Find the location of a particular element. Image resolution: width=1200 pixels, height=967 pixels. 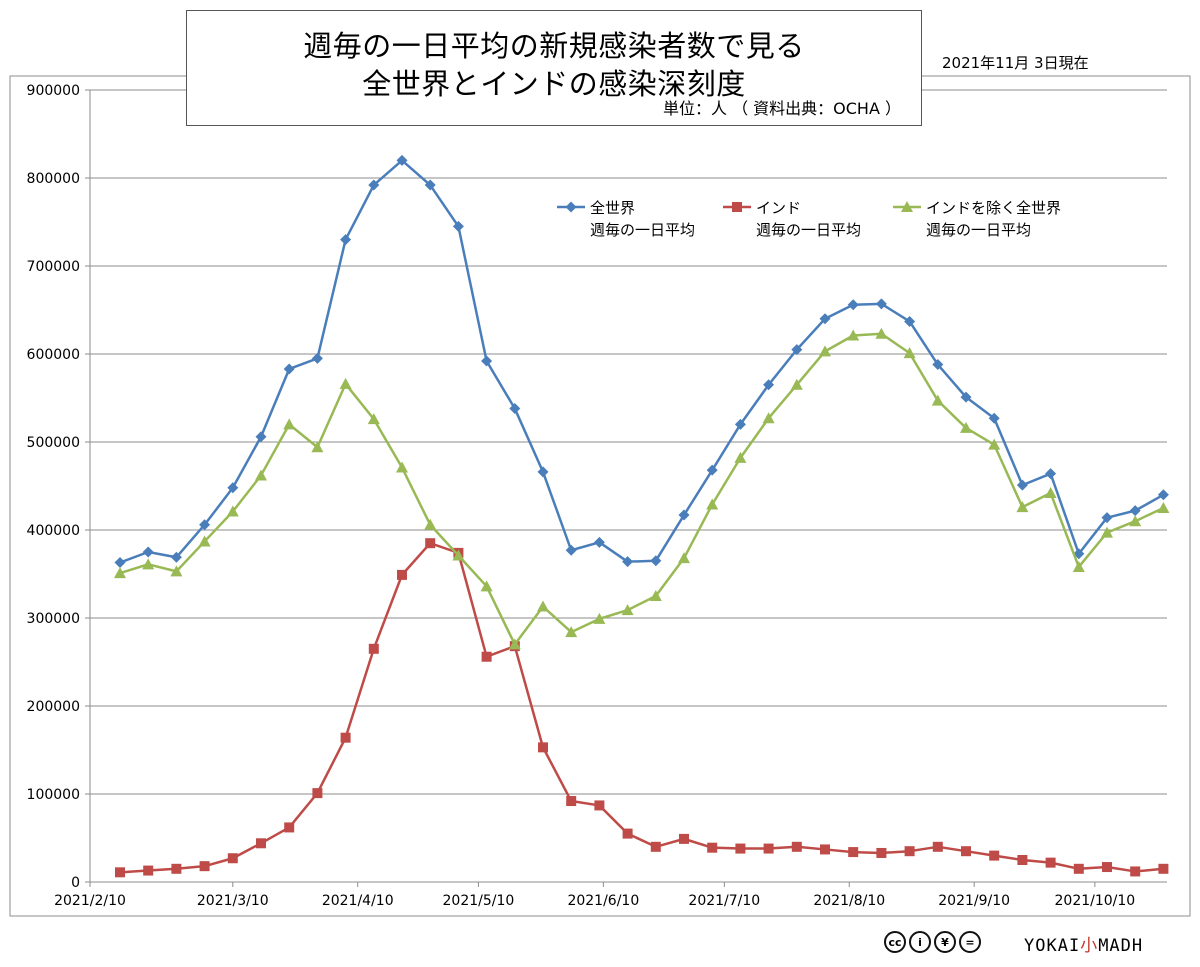

y-tick-label: 700000 is located at coordinates (53, 267).